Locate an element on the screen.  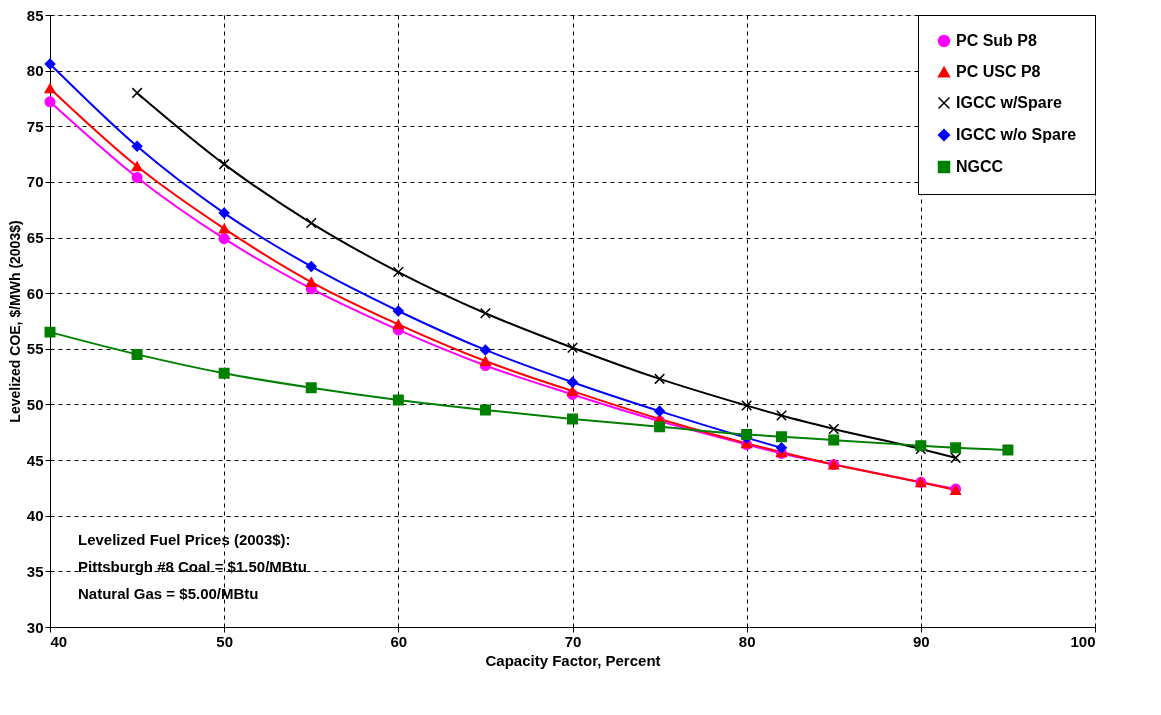
y-tick-label: 75 is located at coordinates (35, 126).